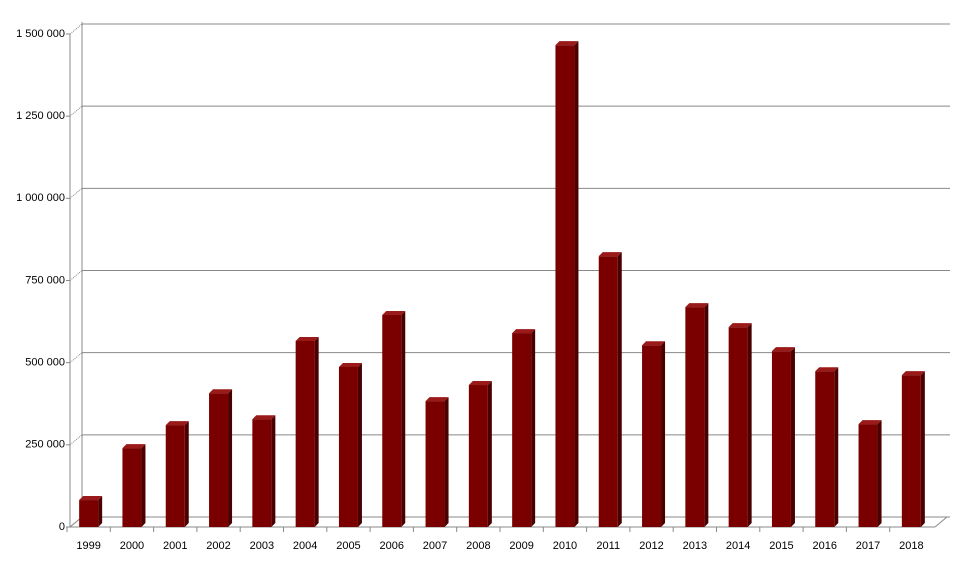  I want to click on x-tick-label: 2002, so click(218, 546).